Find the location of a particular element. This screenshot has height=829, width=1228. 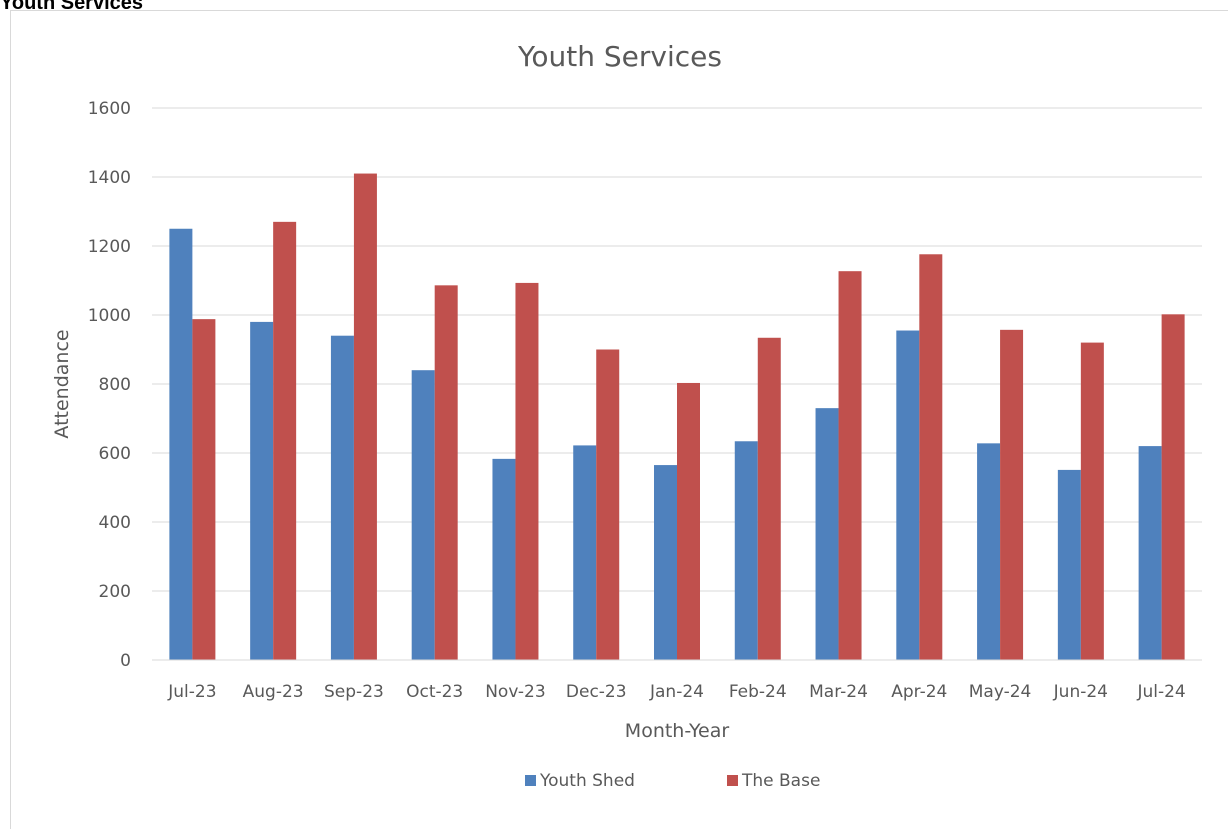

y-tick-labels: 0 200 400 600 800 1000 1200 1400 1600 is located at coordinates (109, 385).